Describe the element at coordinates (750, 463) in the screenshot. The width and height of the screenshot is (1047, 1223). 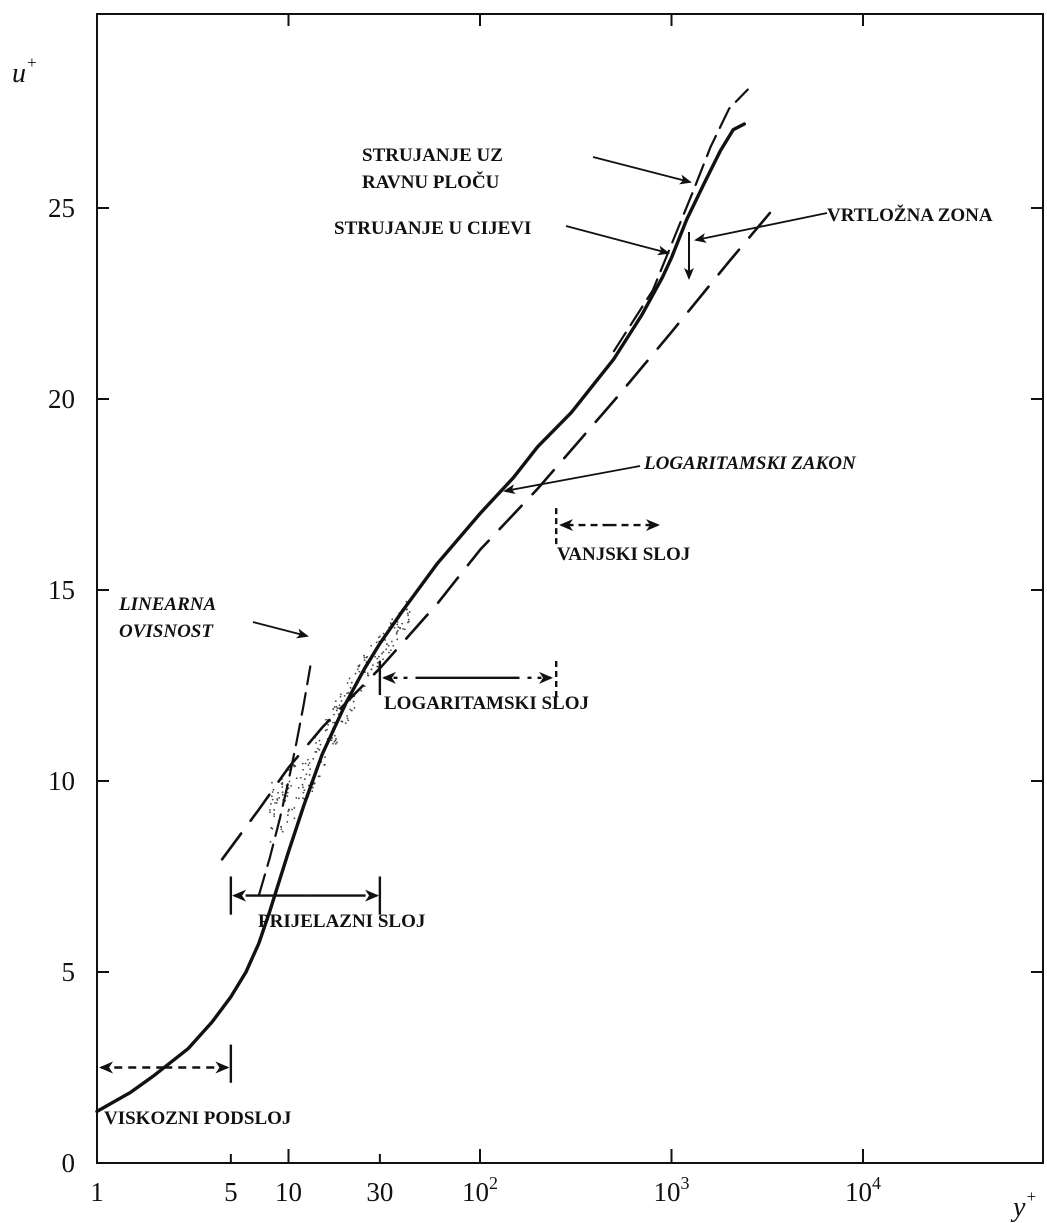
I see `annotation-logaritamski-zakon: LOGARITAMSKI ZAKON` at that location.